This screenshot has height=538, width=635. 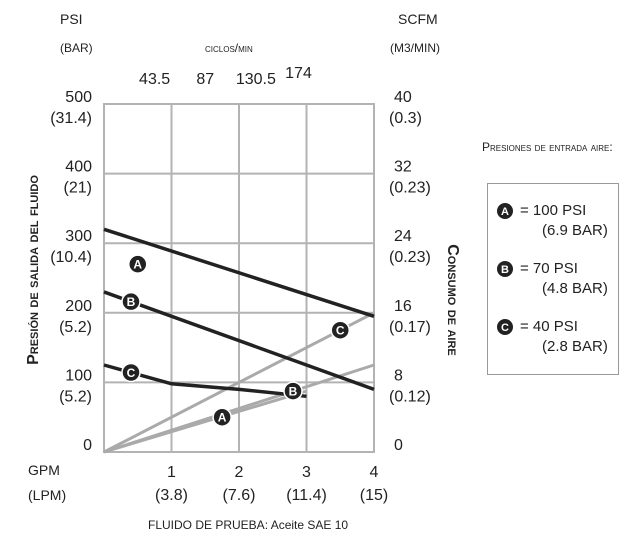 What do you see at coordinates (452, 300) in the screenshot?
I see `right-axis-title: Consumo de aire` at bounding box center [452, 300].